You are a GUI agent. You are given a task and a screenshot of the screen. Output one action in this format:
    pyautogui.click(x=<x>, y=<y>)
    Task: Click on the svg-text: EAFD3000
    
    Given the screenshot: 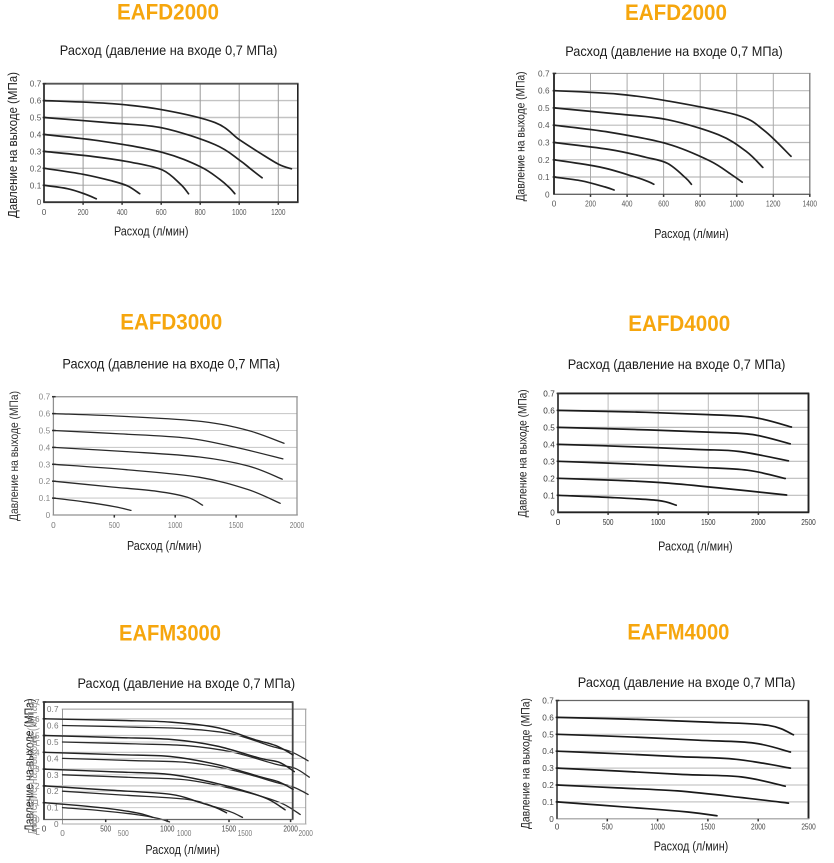 What is the action you would take?
    pyautogui.click(x=171, y=322)
    